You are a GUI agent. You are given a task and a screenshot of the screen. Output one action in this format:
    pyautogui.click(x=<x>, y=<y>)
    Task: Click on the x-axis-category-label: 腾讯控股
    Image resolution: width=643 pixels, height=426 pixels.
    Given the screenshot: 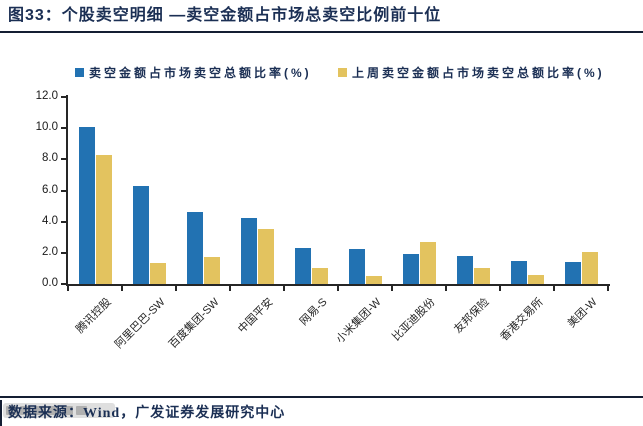 What is the action you would take?
    pyautogui.click(x=94, y=316)
    